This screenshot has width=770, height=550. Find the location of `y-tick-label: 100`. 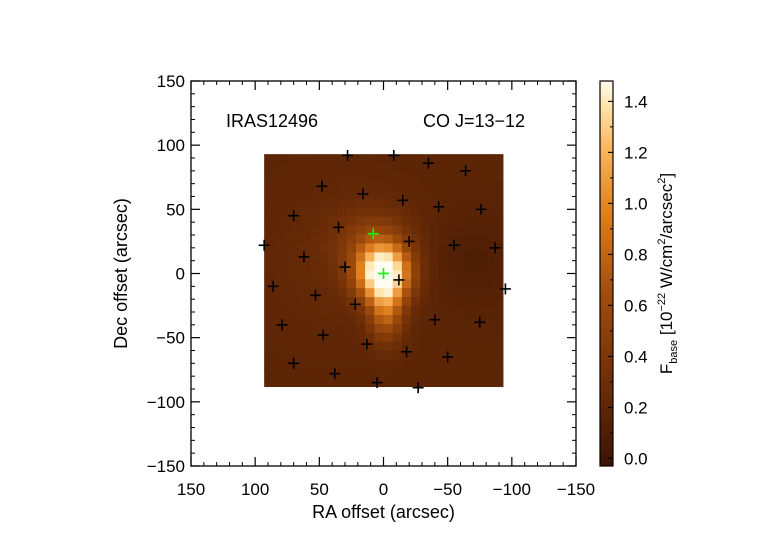

y-tick-label: 100 is located at coordinates (171, 145).